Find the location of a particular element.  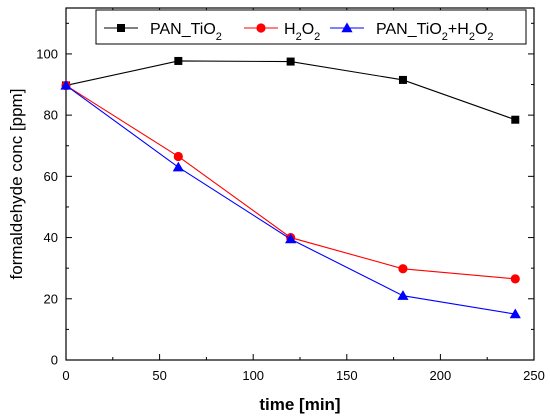

y-tick-label: 60 is located at coordinates (51, 176).